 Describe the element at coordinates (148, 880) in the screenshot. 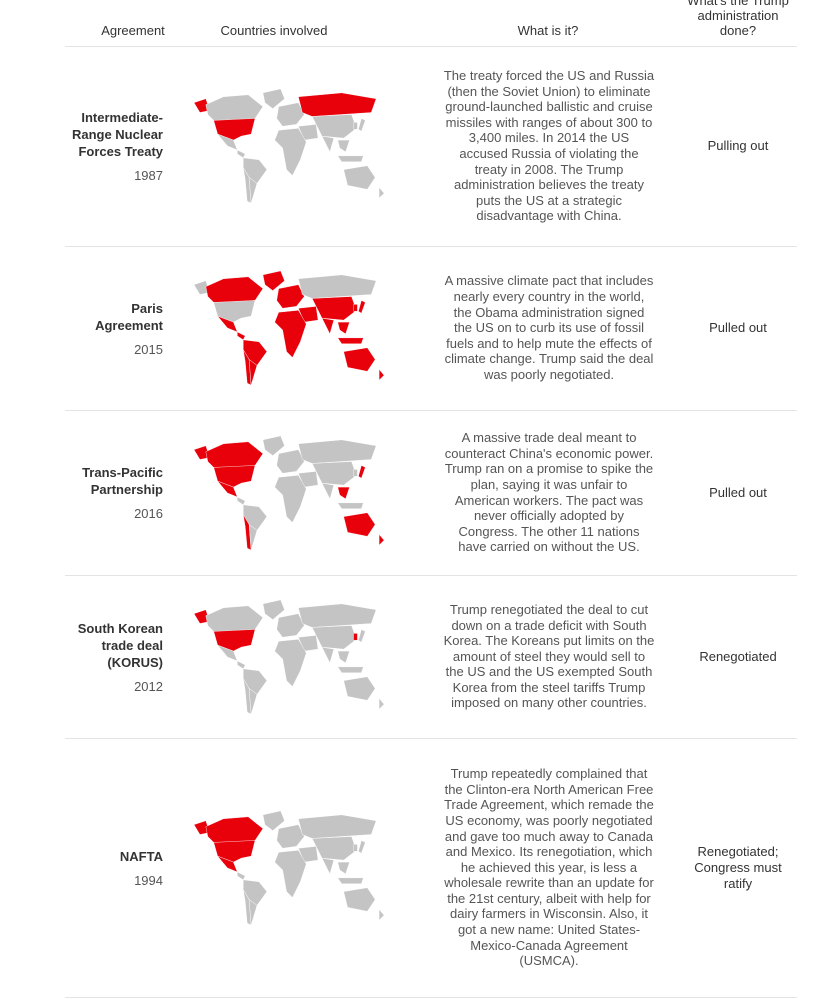

I see `agreement-year: 1994` at that location.